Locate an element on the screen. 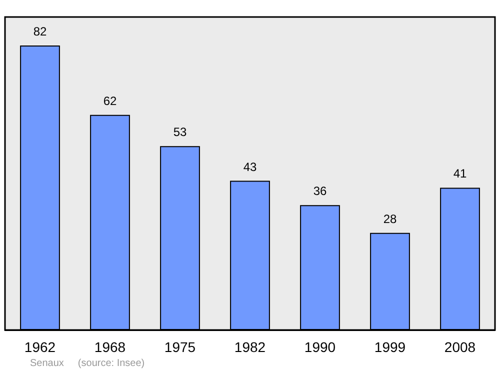 The image size is (500, 374). x-tick-label: 1968 is located at coordinates (110, 347).